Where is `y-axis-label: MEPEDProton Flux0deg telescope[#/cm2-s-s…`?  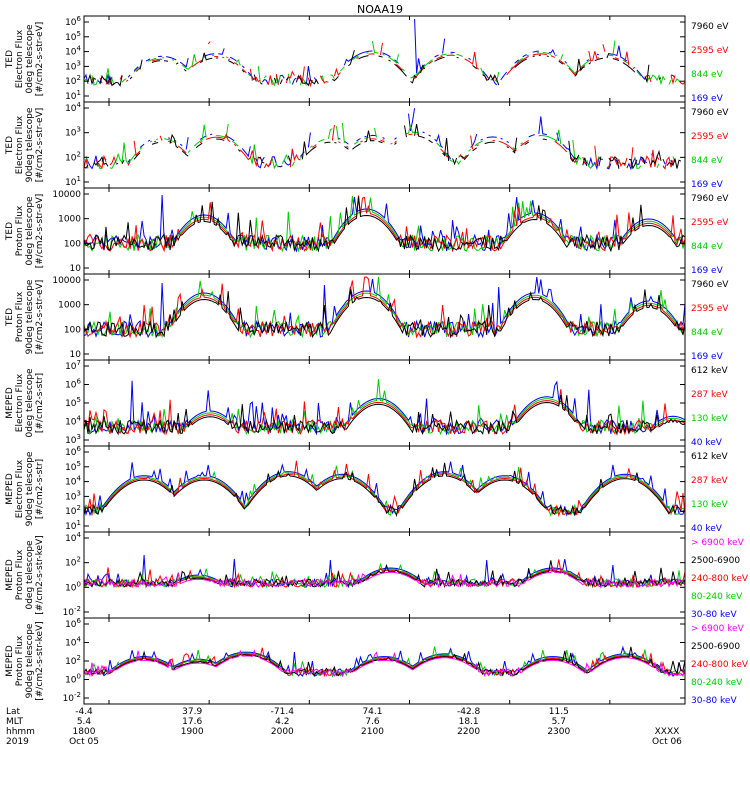 y-axis-label: MEPEDProton Flux0deg telescope[#/cm2-s-s… is located at coordinates (25, 574).